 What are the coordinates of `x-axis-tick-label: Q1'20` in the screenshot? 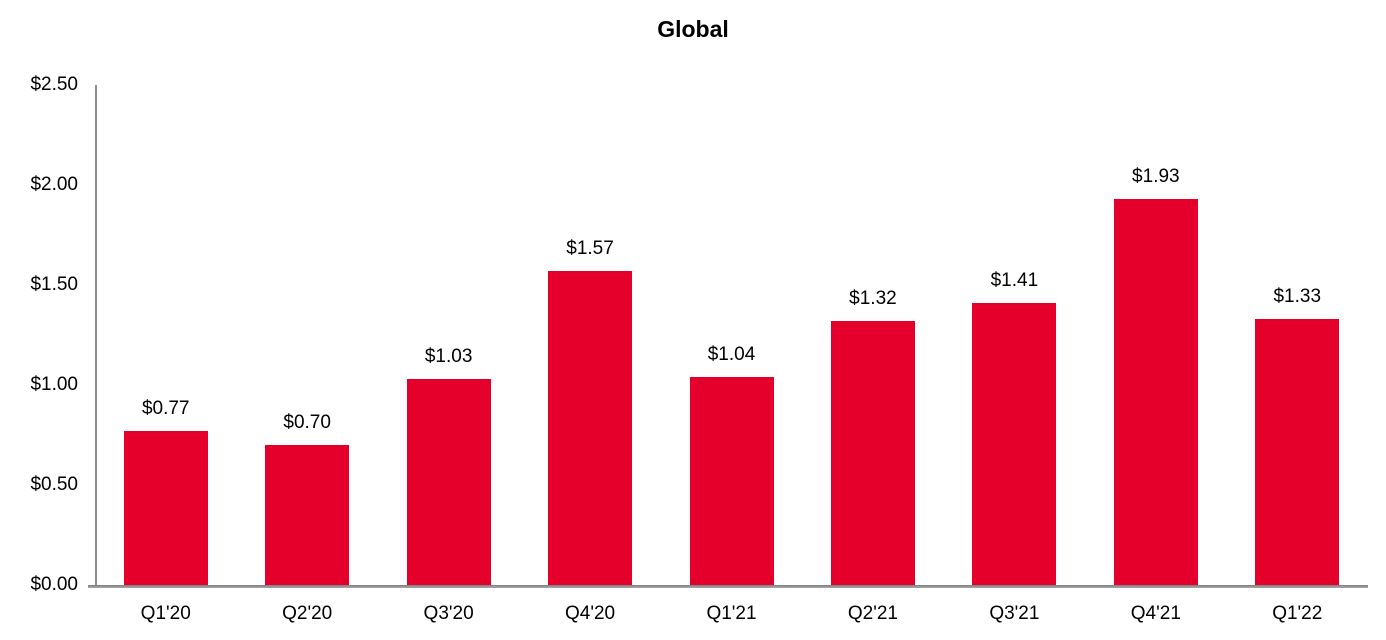 It's located at (165, 613).